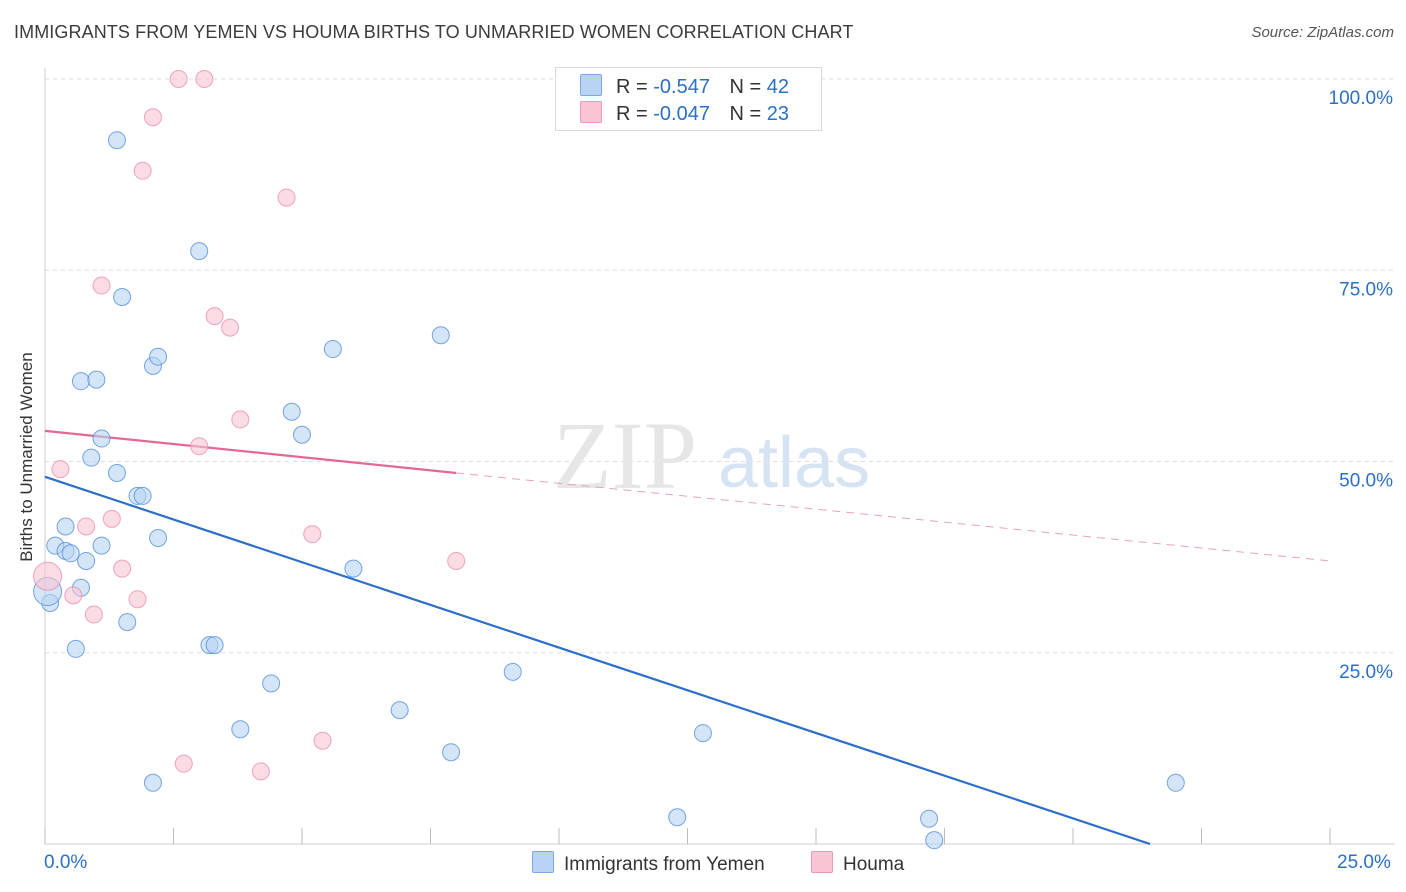  Describe the element at coordinates (591, 85) in the screenshot. I see `legend-swatch-yemen` at that location.